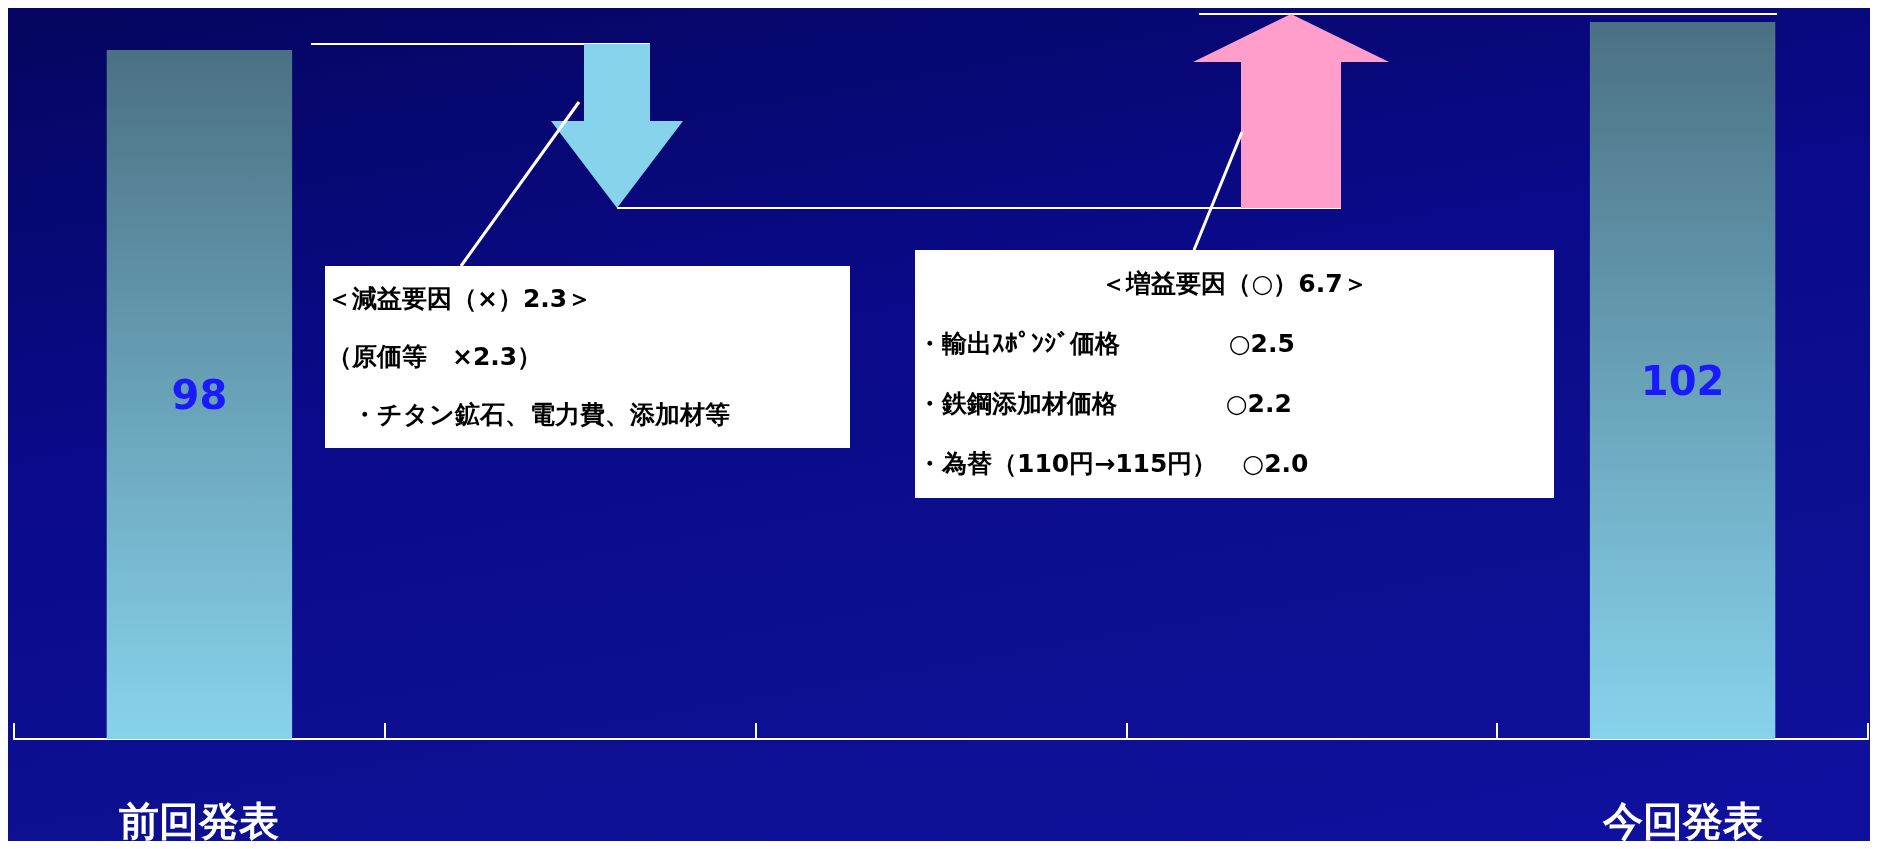 This screenshot has width=1878, height=849. What do you see at coordinates (199, 394) in the screenshot?
I see `data-label: 98` at bounding box center [199, 394].